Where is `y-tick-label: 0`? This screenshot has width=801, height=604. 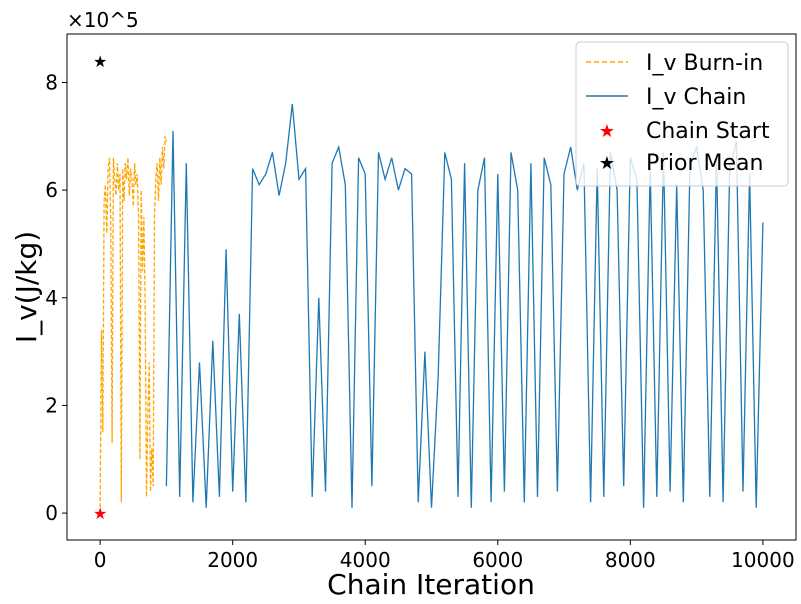 y-tick-label: 0 is located at coordinates (51, 513).